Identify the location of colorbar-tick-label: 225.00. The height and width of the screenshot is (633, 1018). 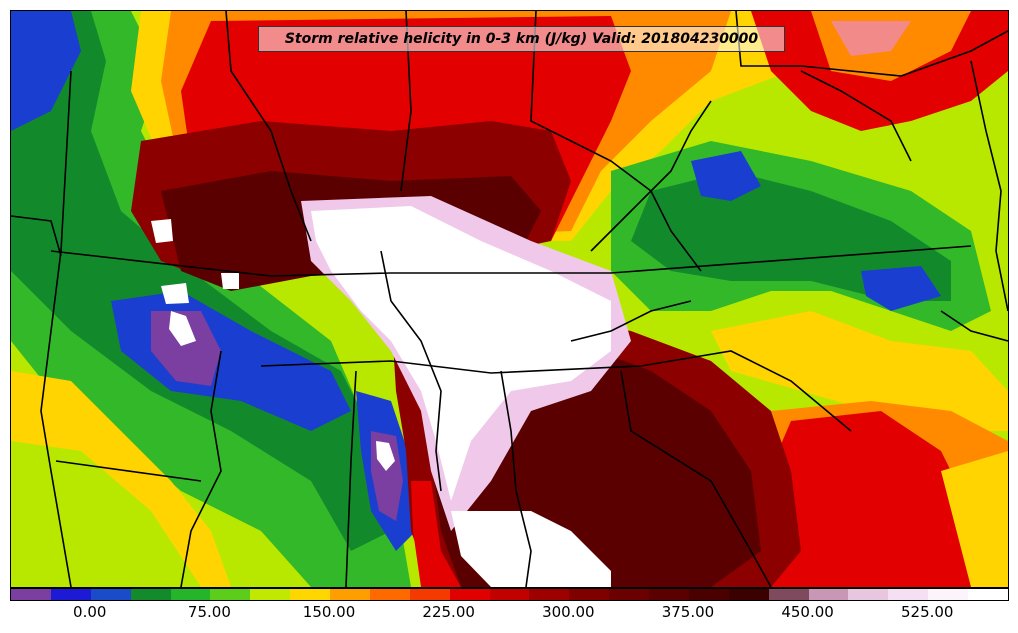
(448, 612).